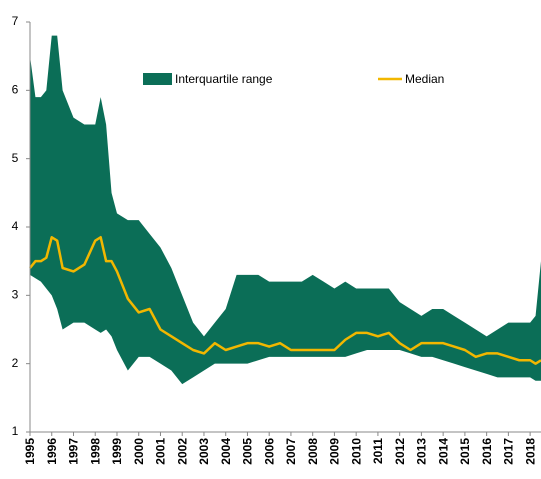  What do you see at coordinates (15, 431) in the screenshot?
I see `y-tick-label: 1` at bounding box center [15, 431].